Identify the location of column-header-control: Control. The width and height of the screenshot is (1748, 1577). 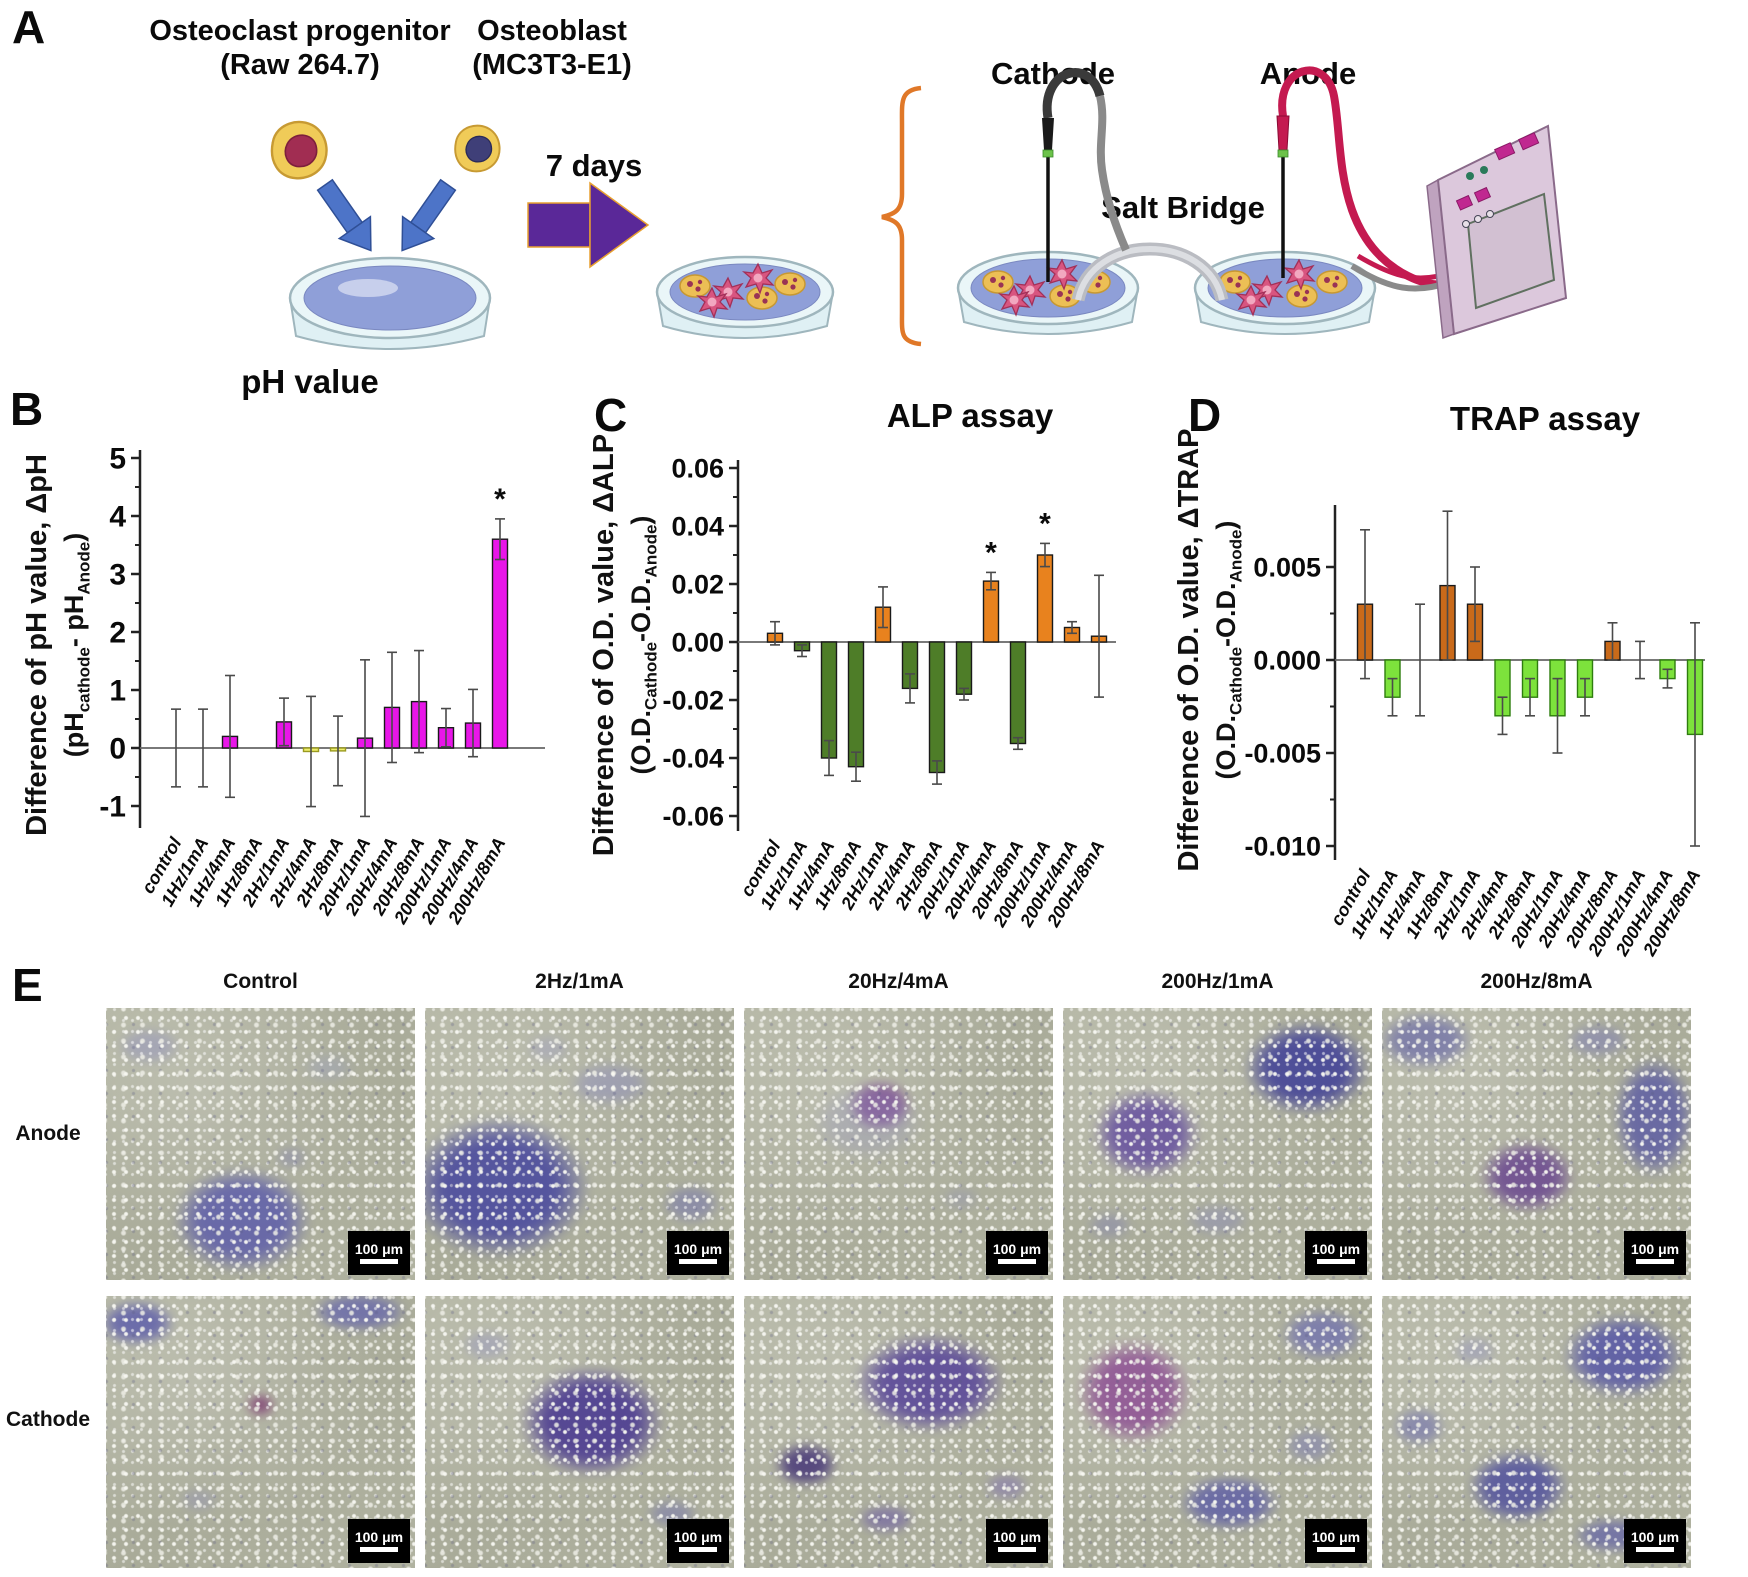
(260, 981).